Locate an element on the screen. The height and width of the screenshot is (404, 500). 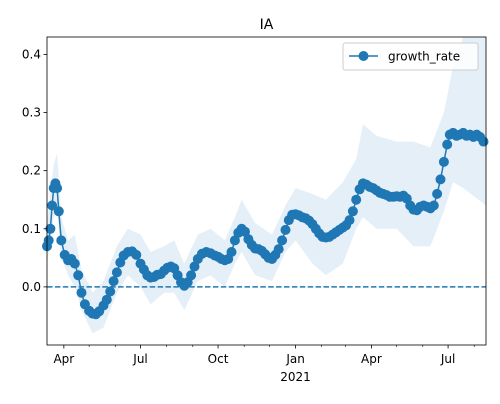
y-tick-label: 0.3 is located at coordinates (31, 113).